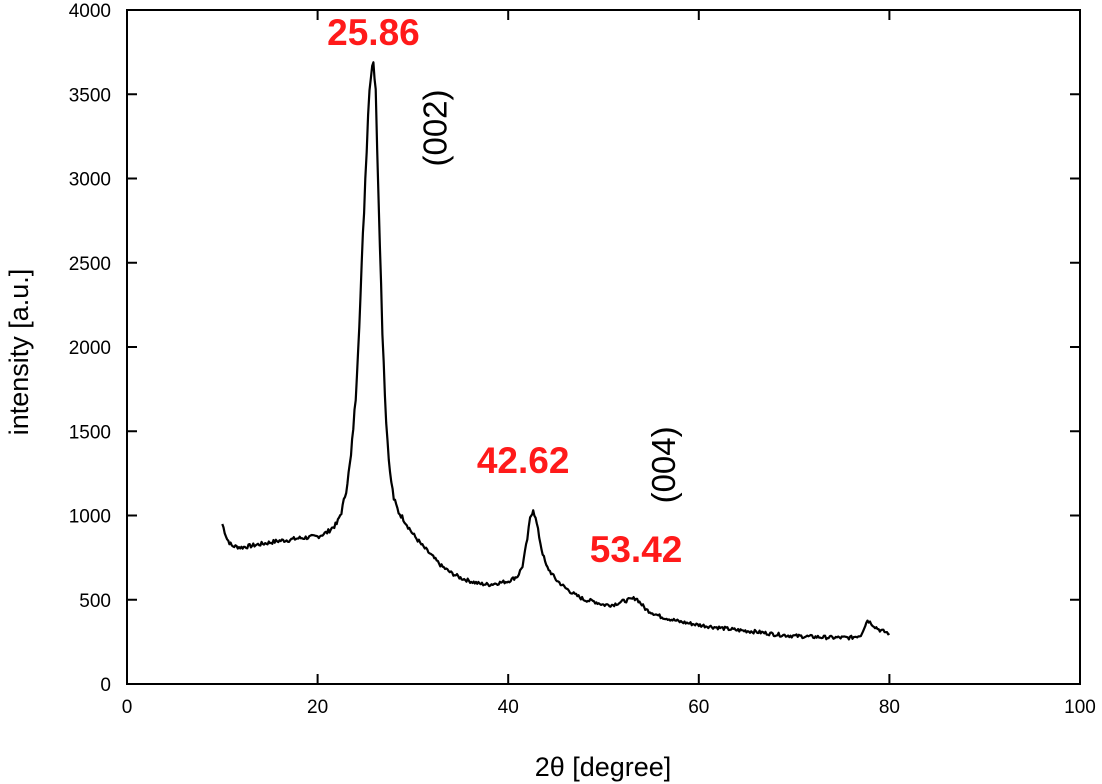  What do you see at coordinates (105, 685) in the screenshot?
I see `y-tick-label: 0` at bounding box center [105, 685].